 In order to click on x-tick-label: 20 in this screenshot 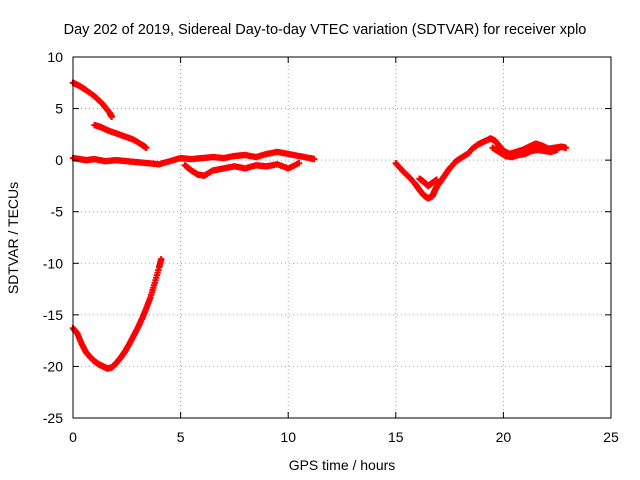, I will do `click(504, 437)`.